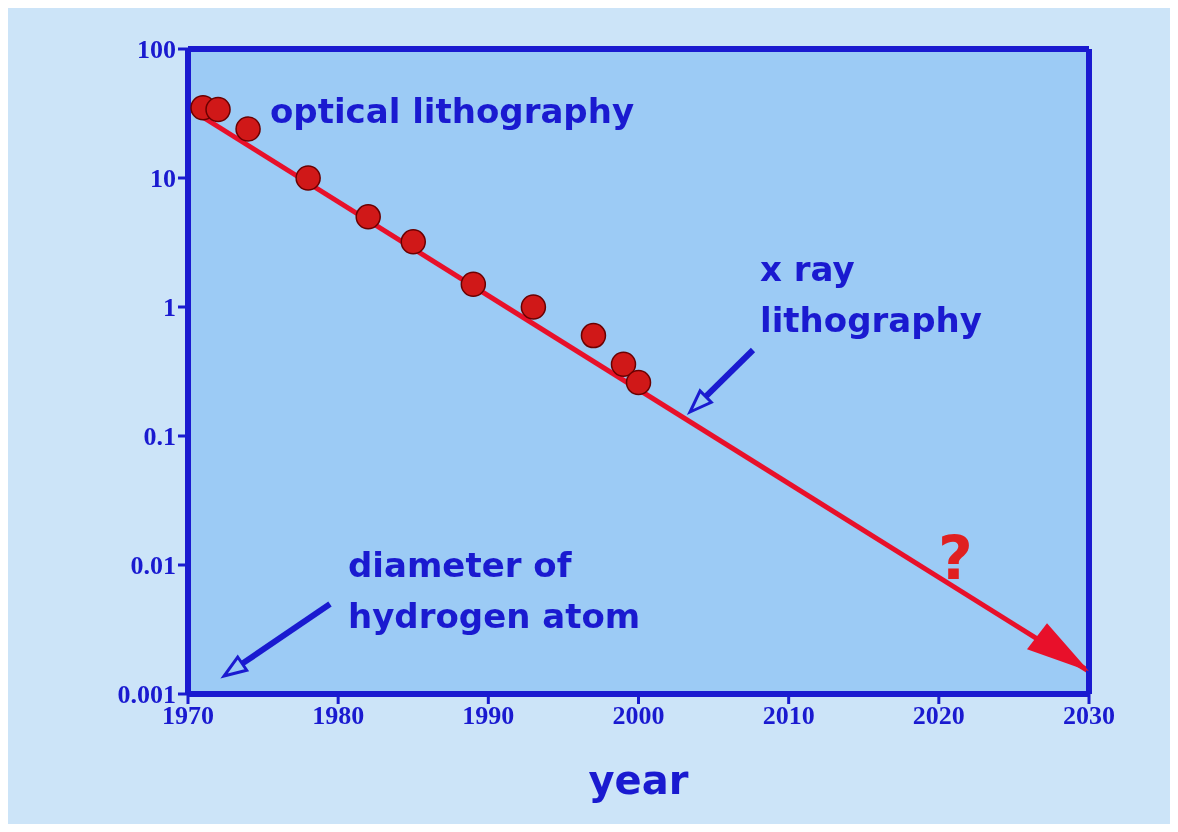 The width and height of the screenshot is (1178, 832). Describe the element at coordinates (638, 716) in the screenshot. I see `x-tick-label: 2000` at that location.